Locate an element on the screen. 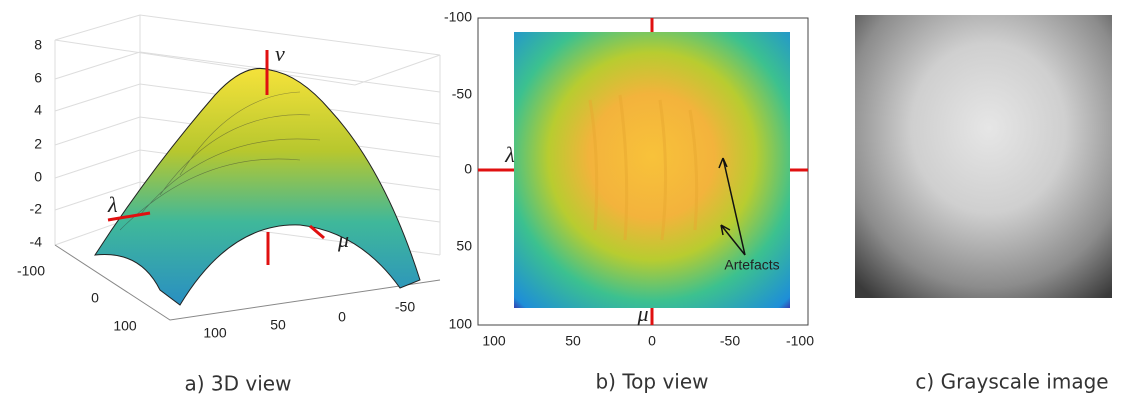  axes is located at coordinates (247, 282).